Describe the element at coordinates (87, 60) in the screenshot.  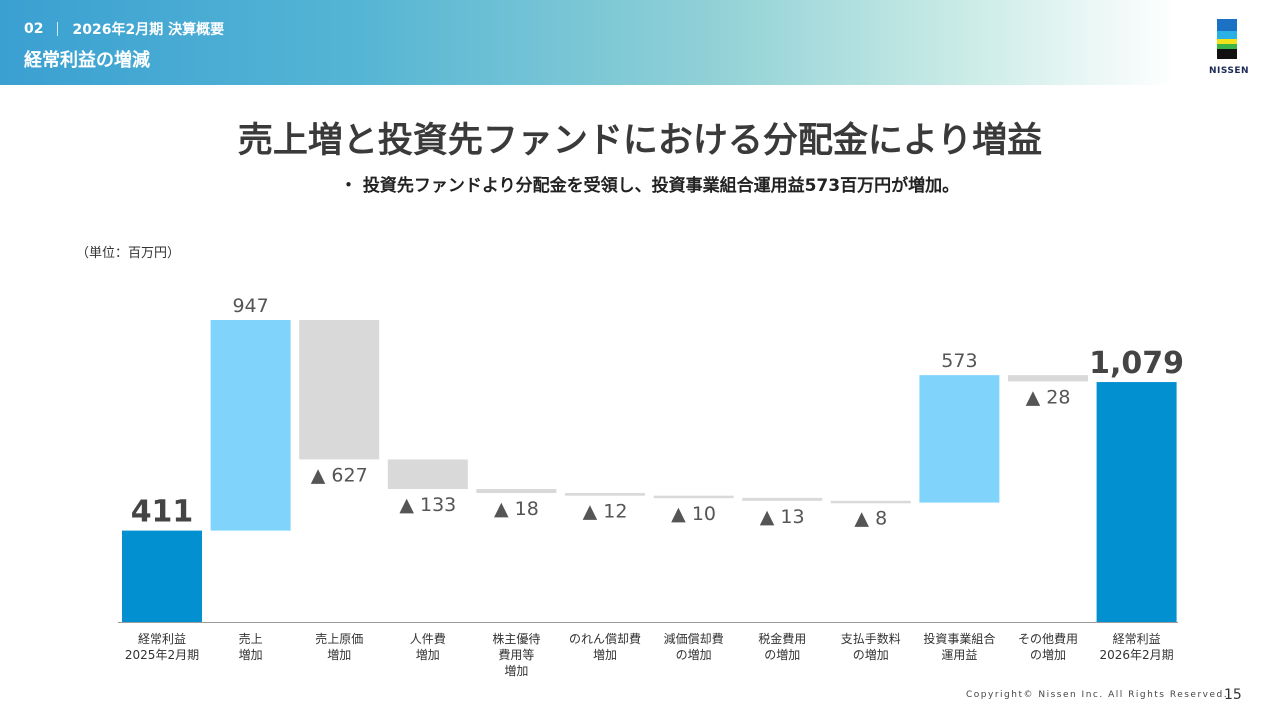
I see `page-title: 経常利益の増減` at that location.